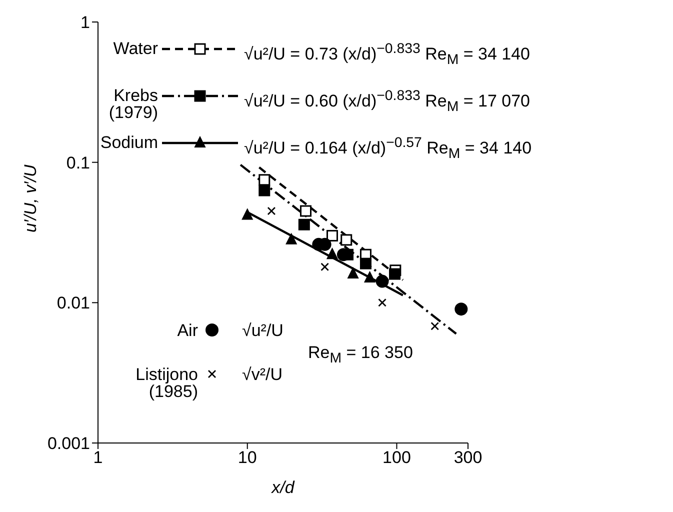  Describe the element at coordinates (68, 444) in the screenshot. I see `y-tick-label: 0.001` at that location.